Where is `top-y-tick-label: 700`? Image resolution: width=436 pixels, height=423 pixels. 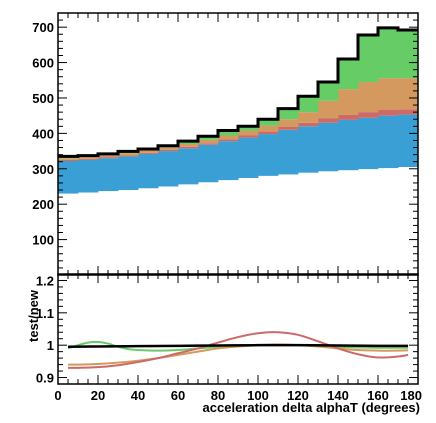
top-y-tick-label: 700 is located at coordinates (43, 27).